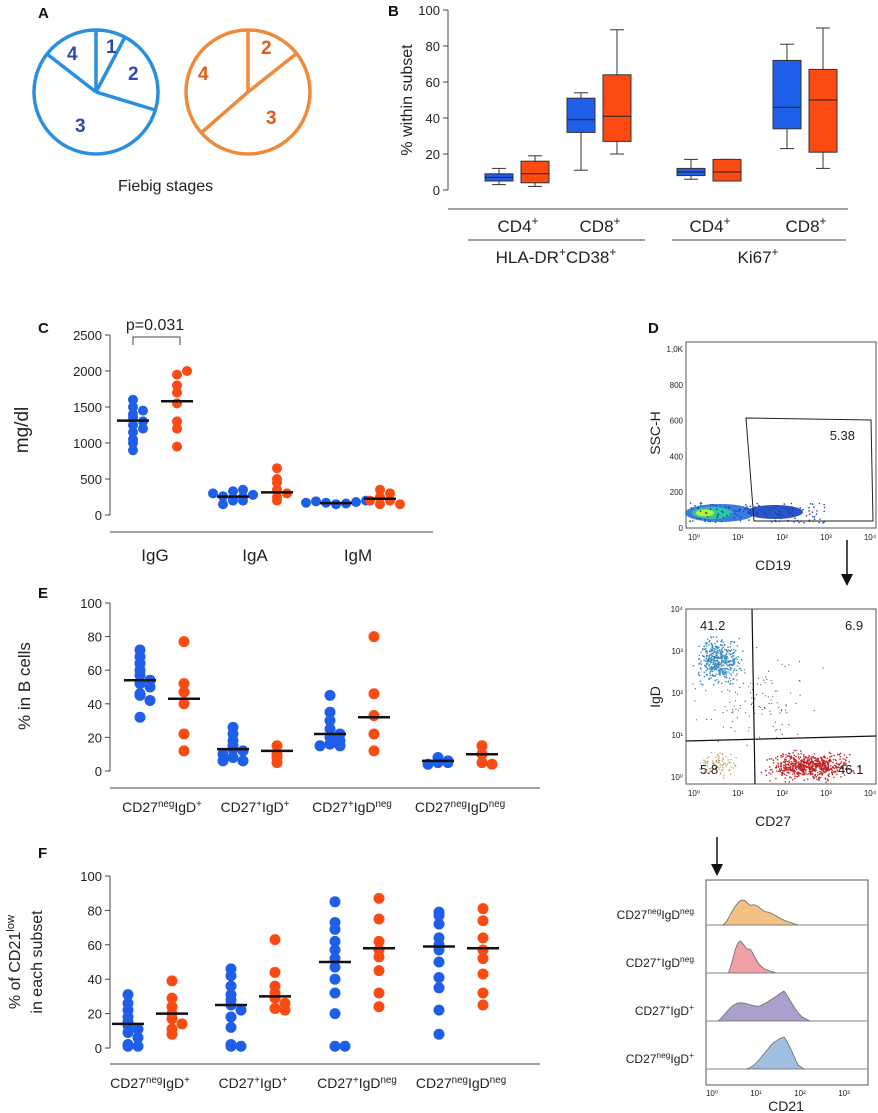  Describe the element at coordinates (43, 328) in the screenshot. I see `panel-letter-c: C` at that location.